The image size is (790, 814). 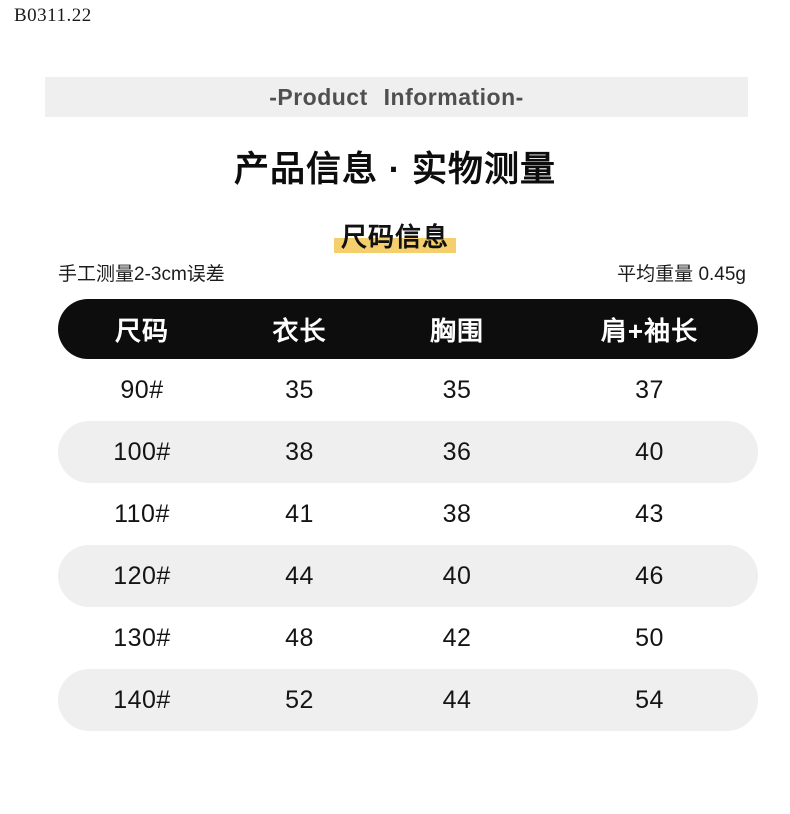 I want to click on product-information-banner: -Product Information-, so click(x=396, y=97).